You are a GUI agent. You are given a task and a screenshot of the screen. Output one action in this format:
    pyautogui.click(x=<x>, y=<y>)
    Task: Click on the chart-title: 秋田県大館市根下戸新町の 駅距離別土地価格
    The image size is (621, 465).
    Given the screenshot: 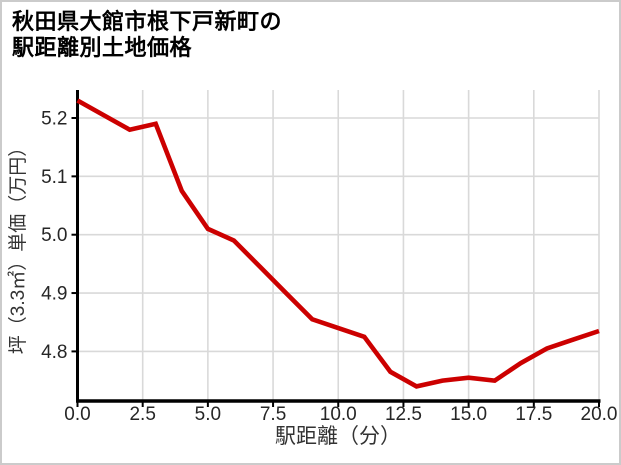 What is the action you would take?
    pyautogui.click(x=147, y=35)
    